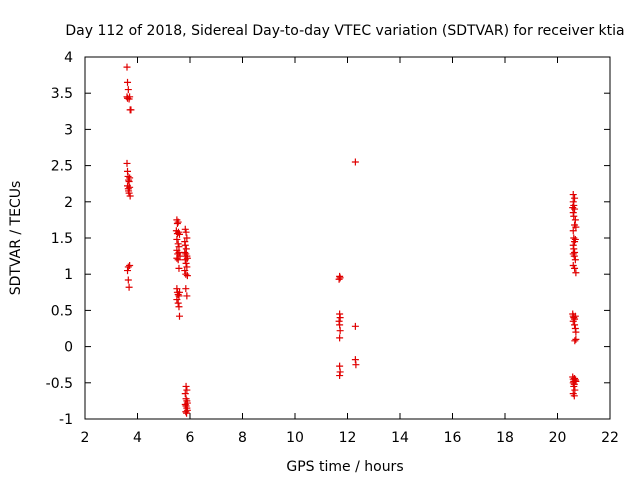 Image resolution: width=640 pixels, height=480 pixels. I want to click on x-tick-label: 6, so click(190, 438).